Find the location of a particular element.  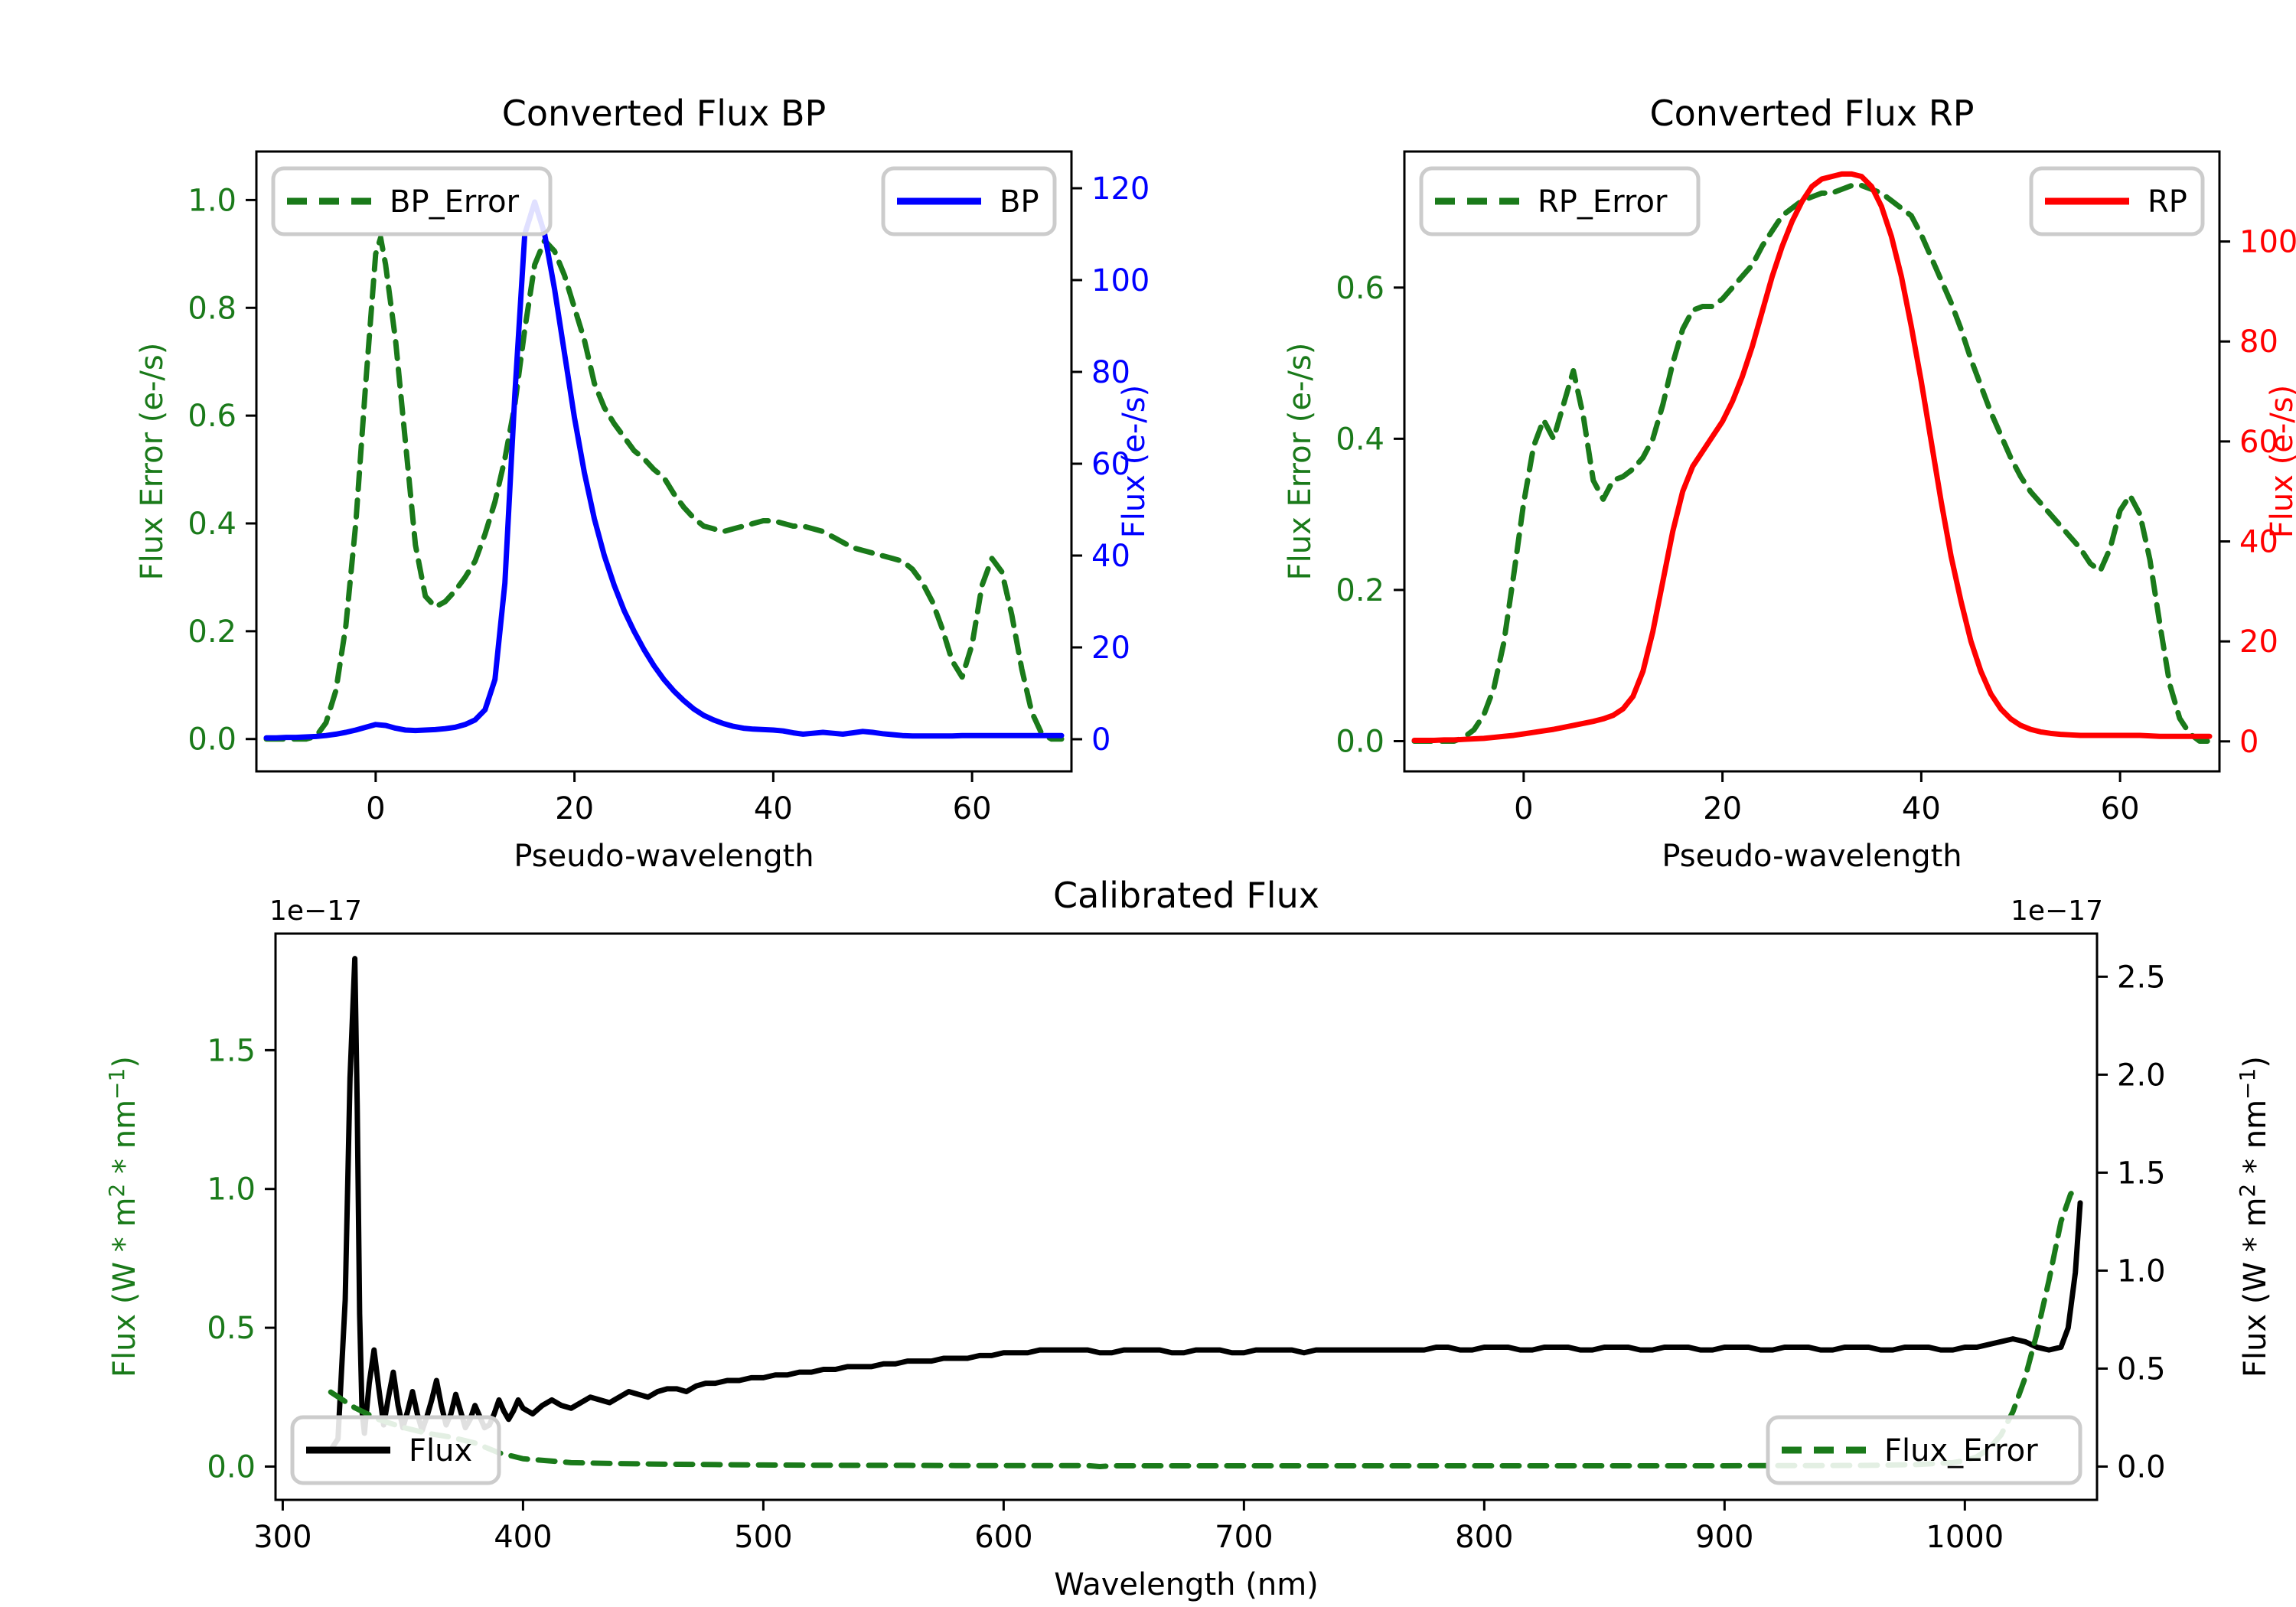

legend-bp-error: BP_Error is located at coordinates (412, 201).